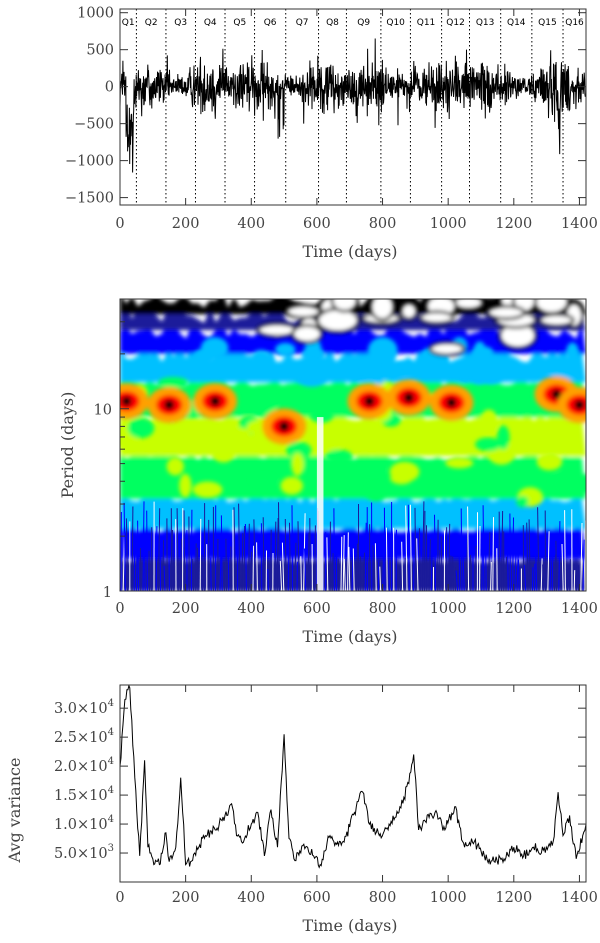 This screenshot has height=943, width=600. What do you see at coordinates (84, 736) in the screenshot?
I see `y-tick-label: 2.5×10⁴` at bounding box center [84, 736].